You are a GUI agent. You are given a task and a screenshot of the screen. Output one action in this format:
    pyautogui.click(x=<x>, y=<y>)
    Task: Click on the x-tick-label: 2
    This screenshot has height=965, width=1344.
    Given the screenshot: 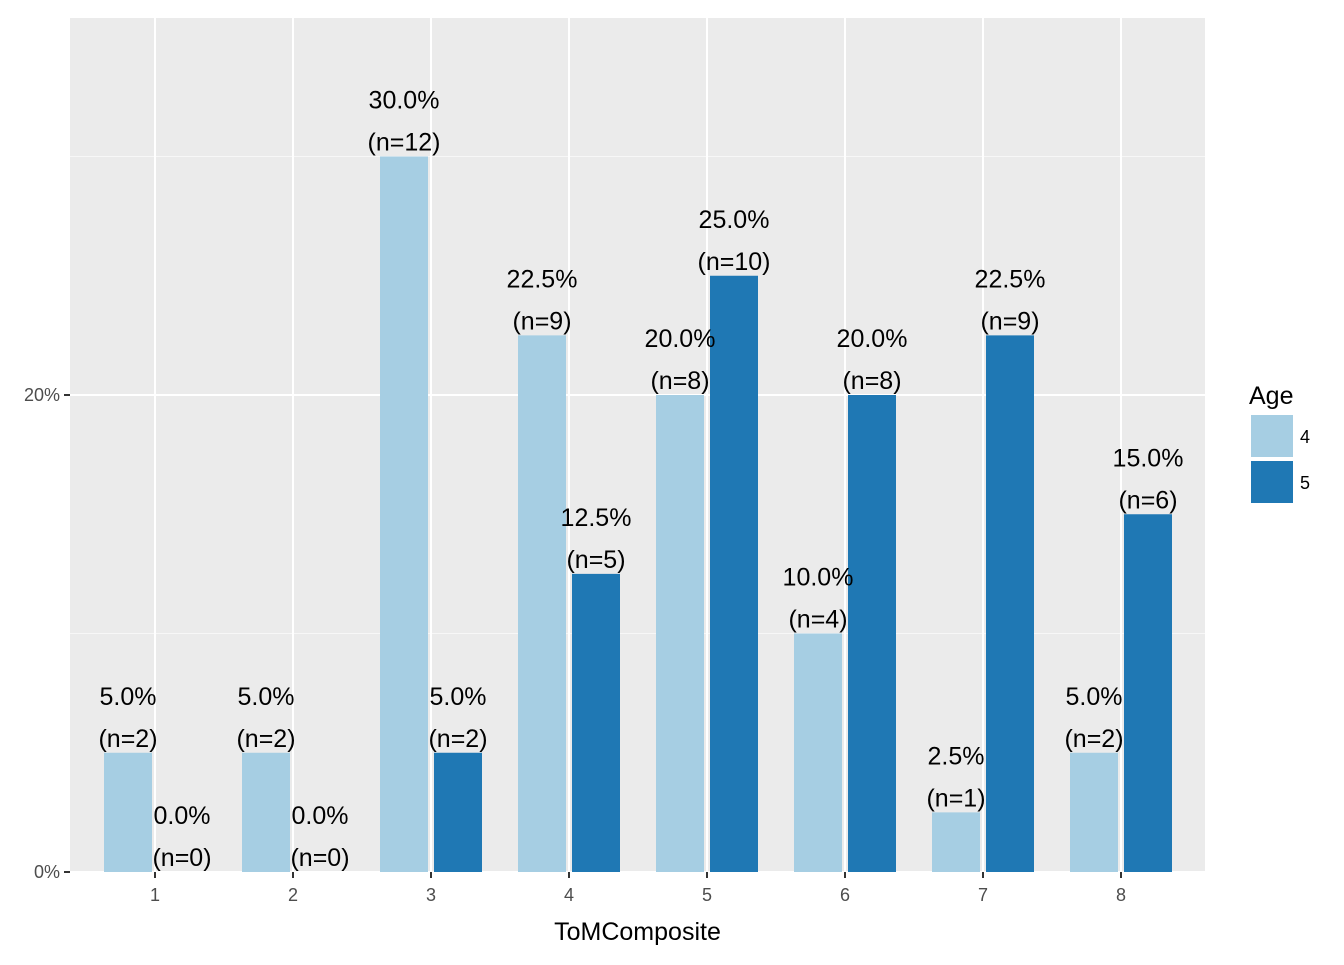 What is the action you would take?
    pyautogui.click(x=293, y=895)
    